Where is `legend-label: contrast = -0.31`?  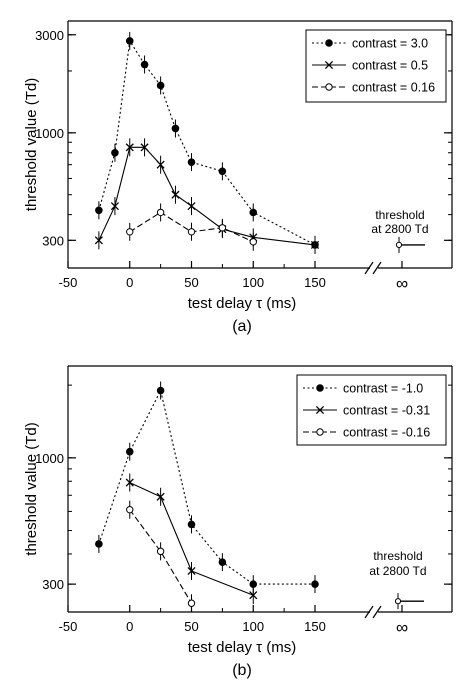
legend-label: contrast = -0.31 is located at coordinates (386, 411).